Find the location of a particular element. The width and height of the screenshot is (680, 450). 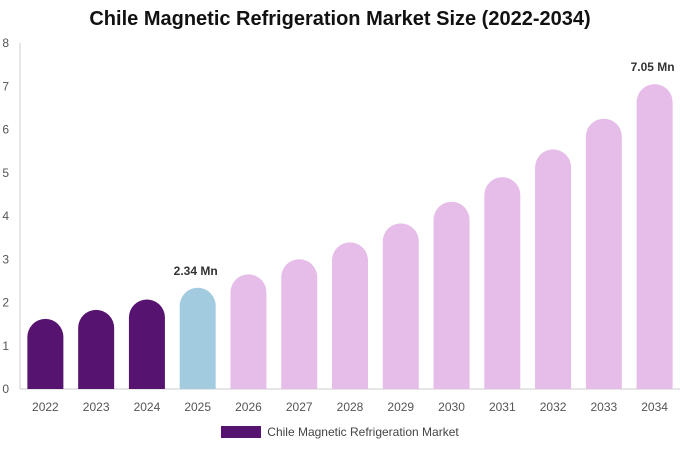

y-tick-label: 3 is located at coordinates (5, 259).